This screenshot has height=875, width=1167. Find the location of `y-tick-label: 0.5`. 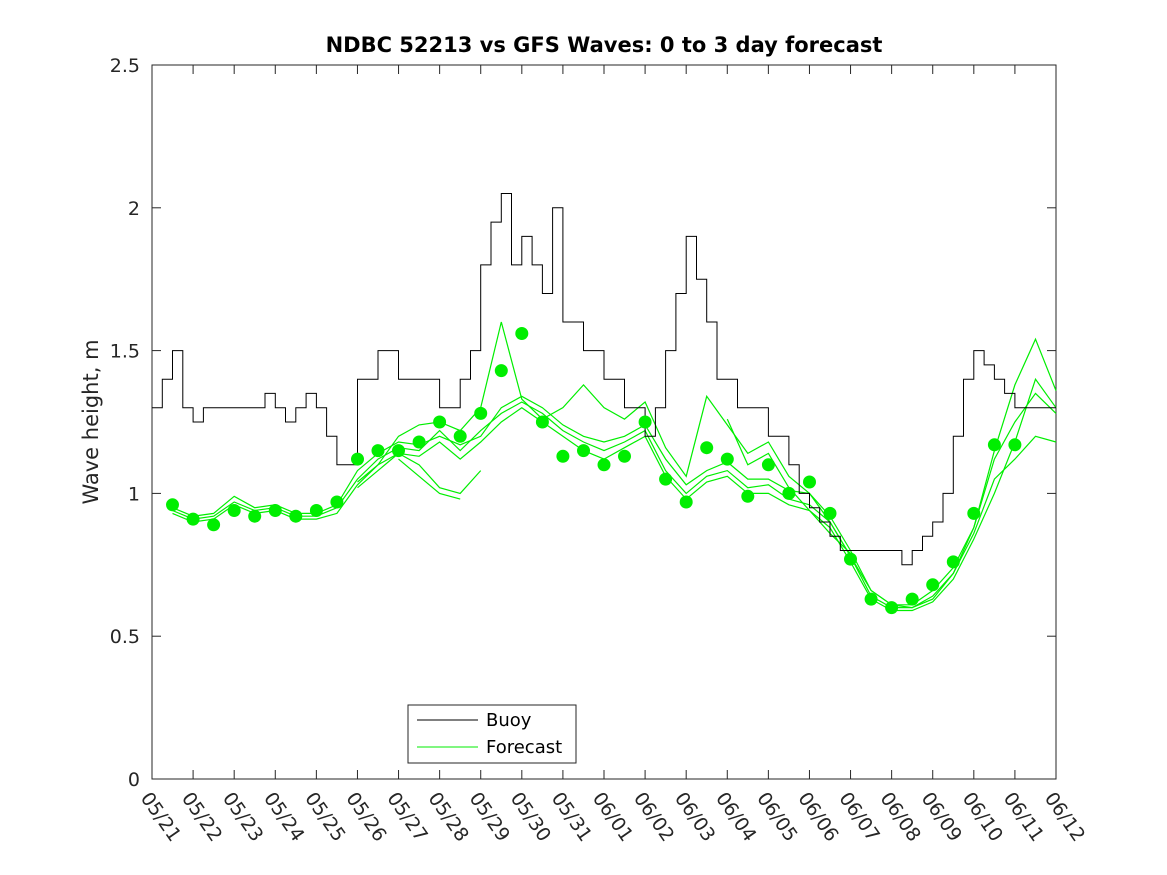

y-tick-label: 0.5 is located at coordinates (125, 637).